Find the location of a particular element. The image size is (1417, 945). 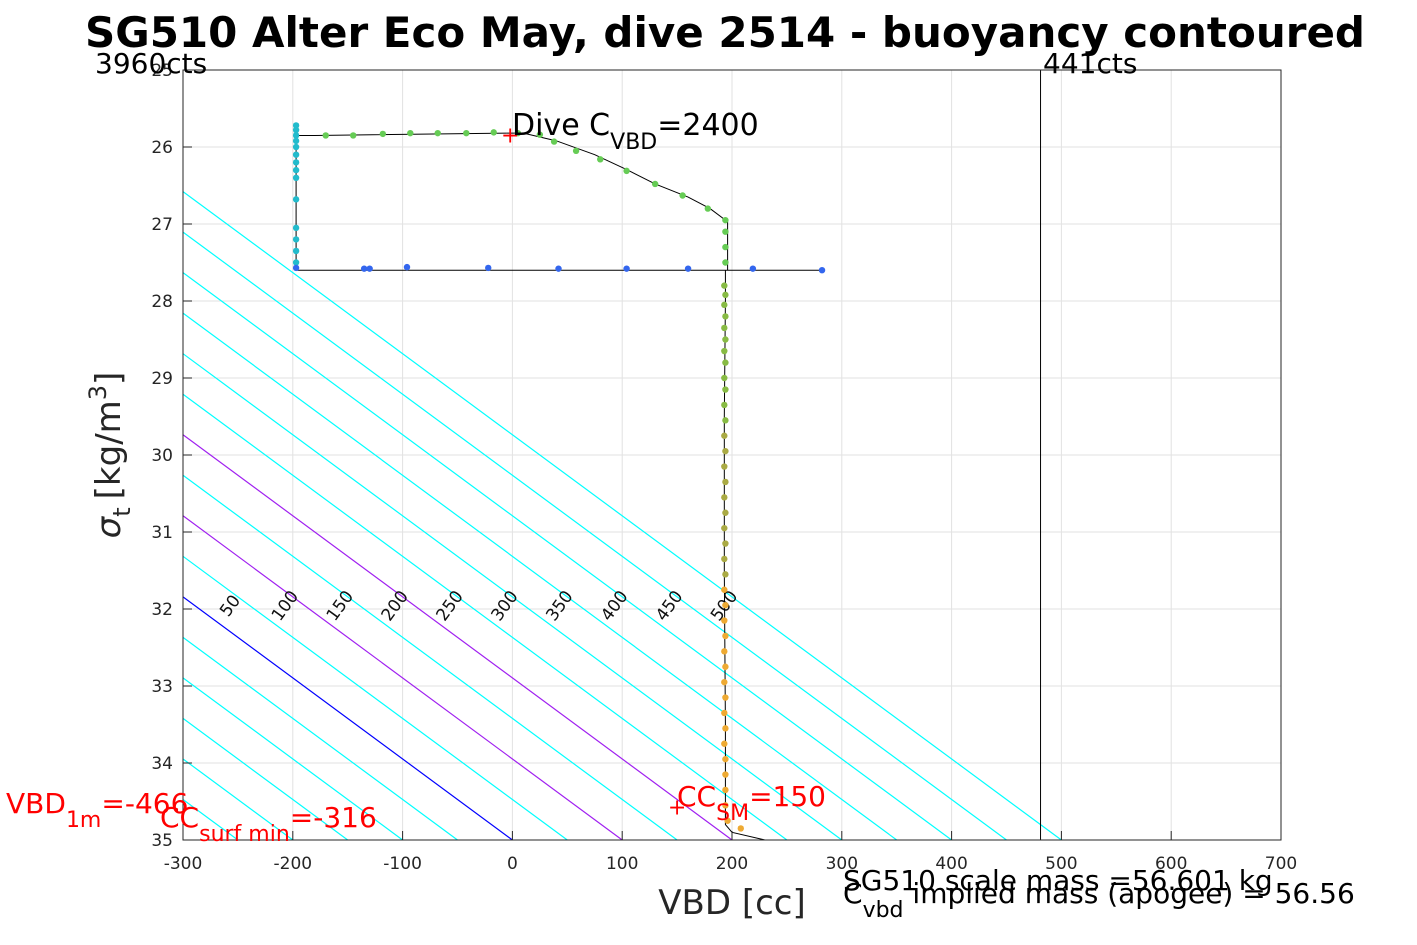

x-tick-label: -300 is located at coordinates (183, 864).